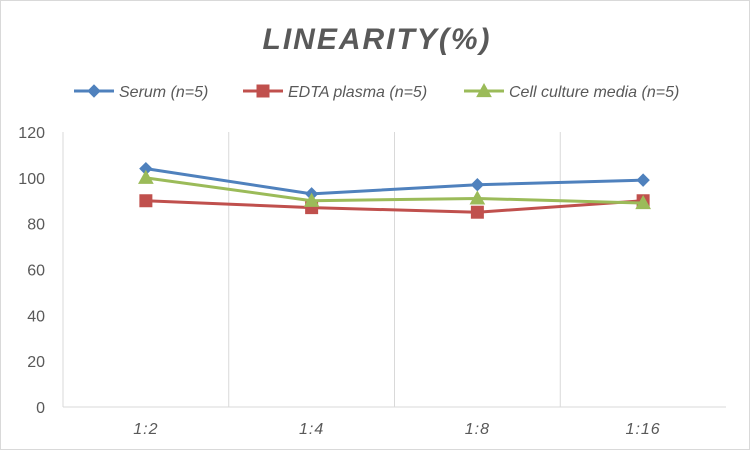 This screenshot has width=752, height=453. What do you see at coordinates (40, 408) in the screenshot?
I see `y-tick-label: 0` at bounding box center [40, 408].